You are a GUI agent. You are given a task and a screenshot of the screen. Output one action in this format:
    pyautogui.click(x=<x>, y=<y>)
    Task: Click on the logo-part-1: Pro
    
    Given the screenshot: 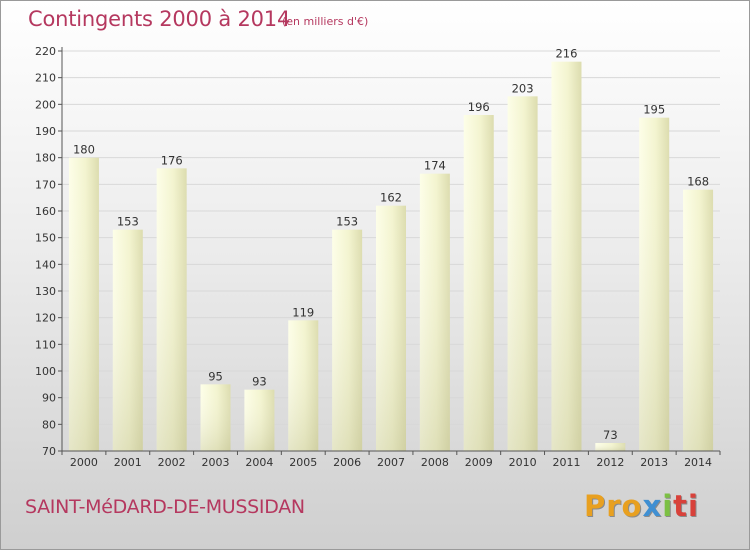 What is the action you would take?
    pyautogui.click(x=613, y=506)
    